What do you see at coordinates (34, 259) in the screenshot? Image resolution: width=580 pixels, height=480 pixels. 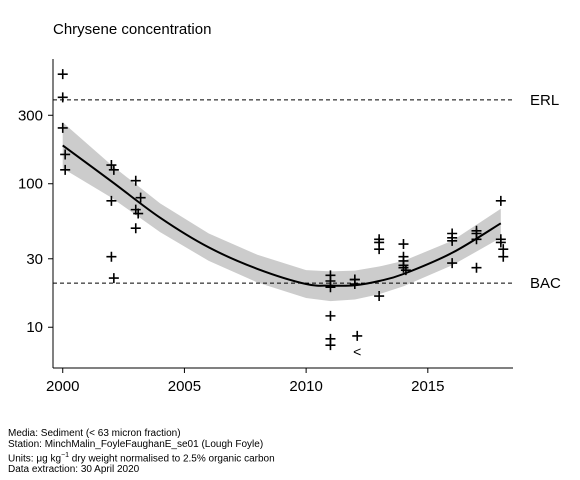 I see `y-tick-label: 30` at bounding box center [34, 259].